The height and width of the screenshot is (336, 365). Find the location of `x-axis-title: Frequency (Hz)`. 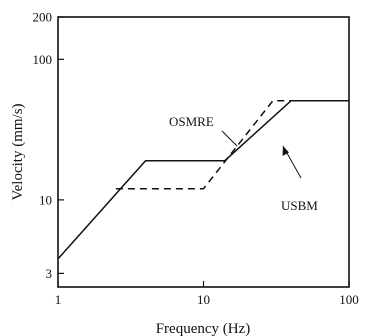

x-axis-title: Frequency (Hz) is located at coordinates (203, 328).